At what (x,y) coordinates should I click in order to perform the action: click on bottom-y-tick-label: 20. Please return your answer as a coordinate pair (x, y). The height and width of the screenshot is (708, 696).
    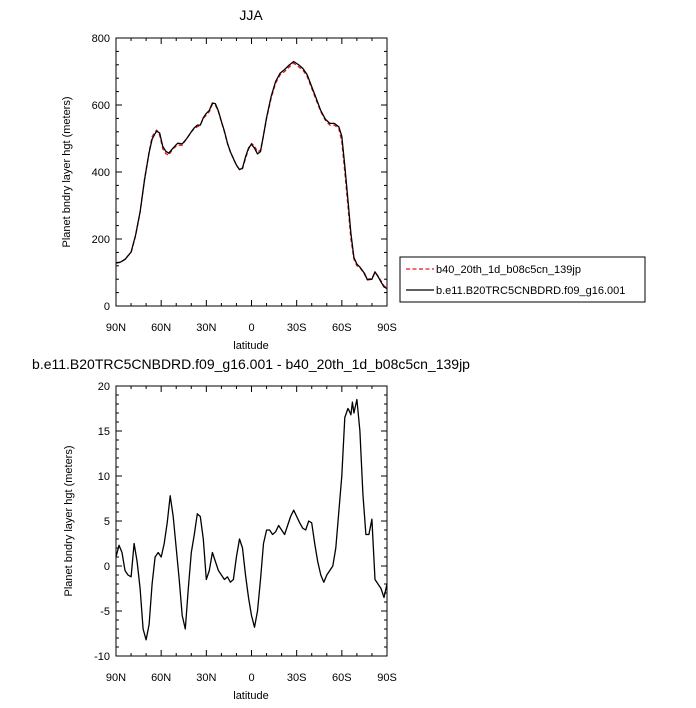
    Looking at the image, I should click on (104, 387).